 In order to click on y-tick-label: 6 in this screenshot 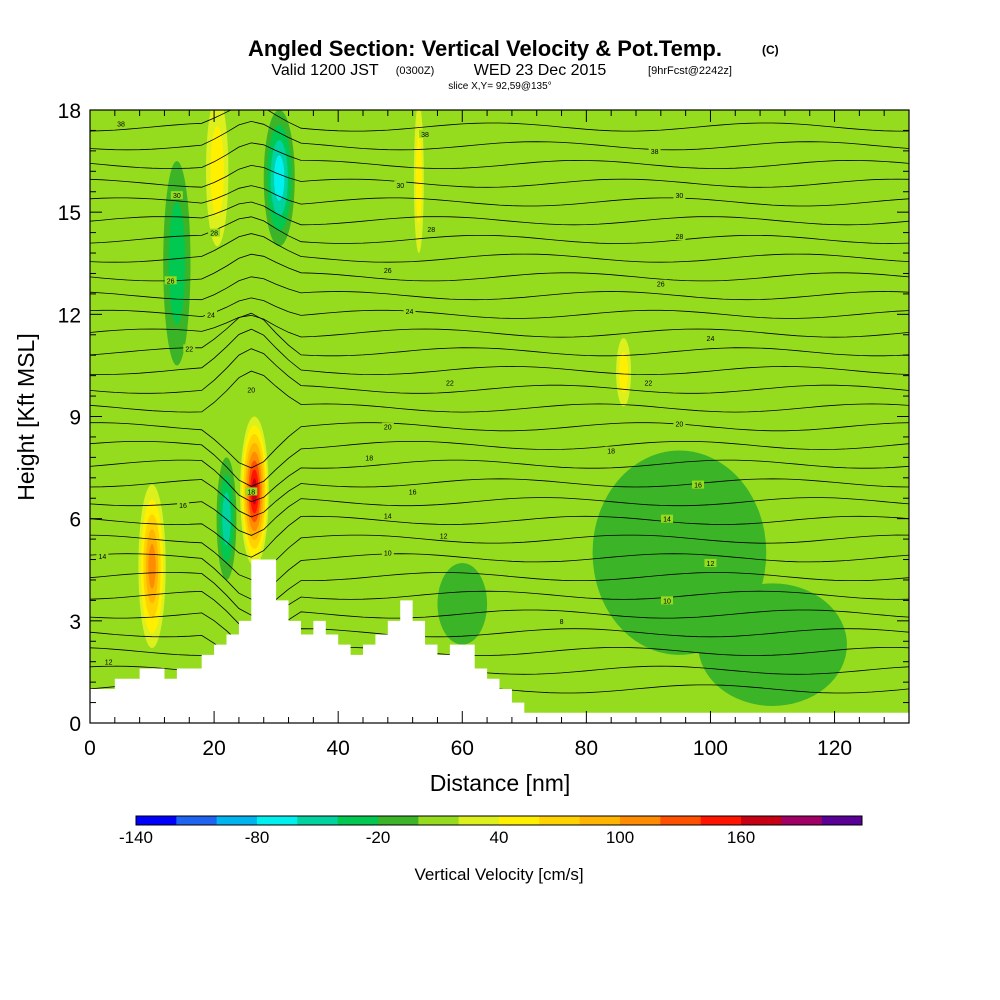, I will do `click(75, 520)`.